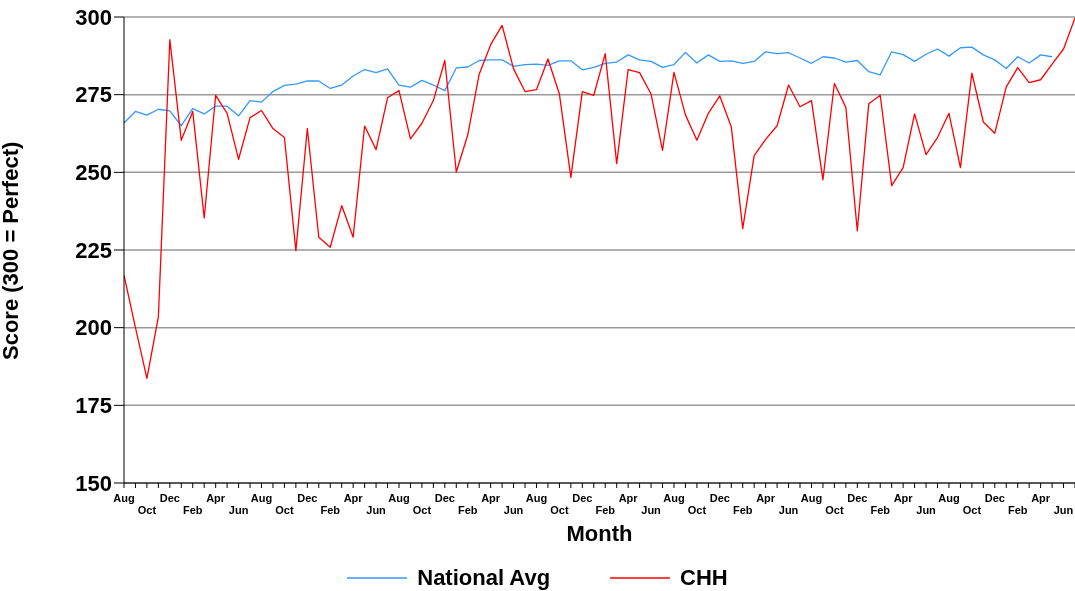  I want to click on y-axis-title: Score (300 = Perfect), so click(11, 250).